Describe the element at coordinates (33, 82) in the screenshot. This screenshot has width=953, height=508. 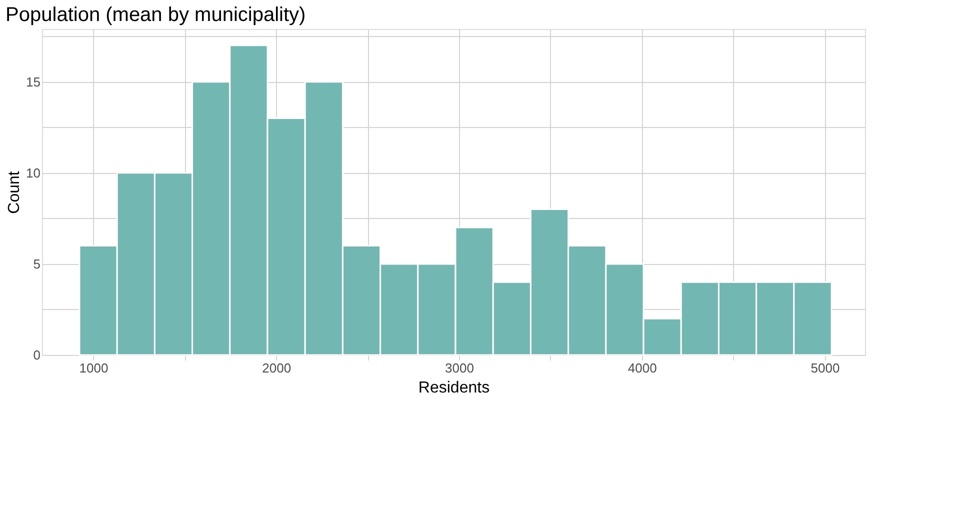
I see `y-tick-label: 15` at that location.